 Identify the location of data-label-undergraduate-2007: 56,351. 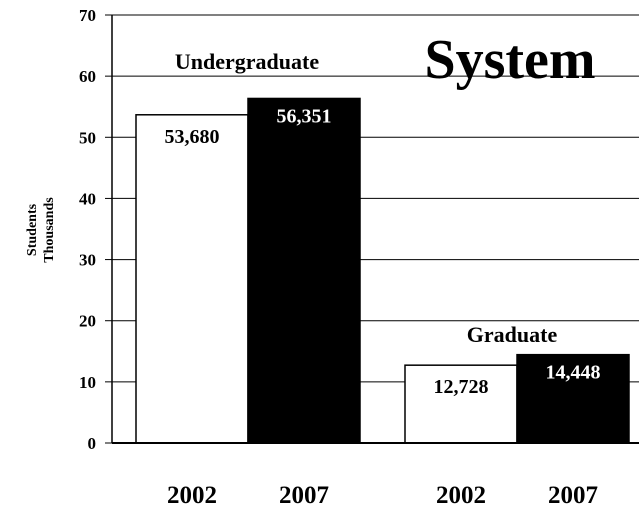
(304, 116).